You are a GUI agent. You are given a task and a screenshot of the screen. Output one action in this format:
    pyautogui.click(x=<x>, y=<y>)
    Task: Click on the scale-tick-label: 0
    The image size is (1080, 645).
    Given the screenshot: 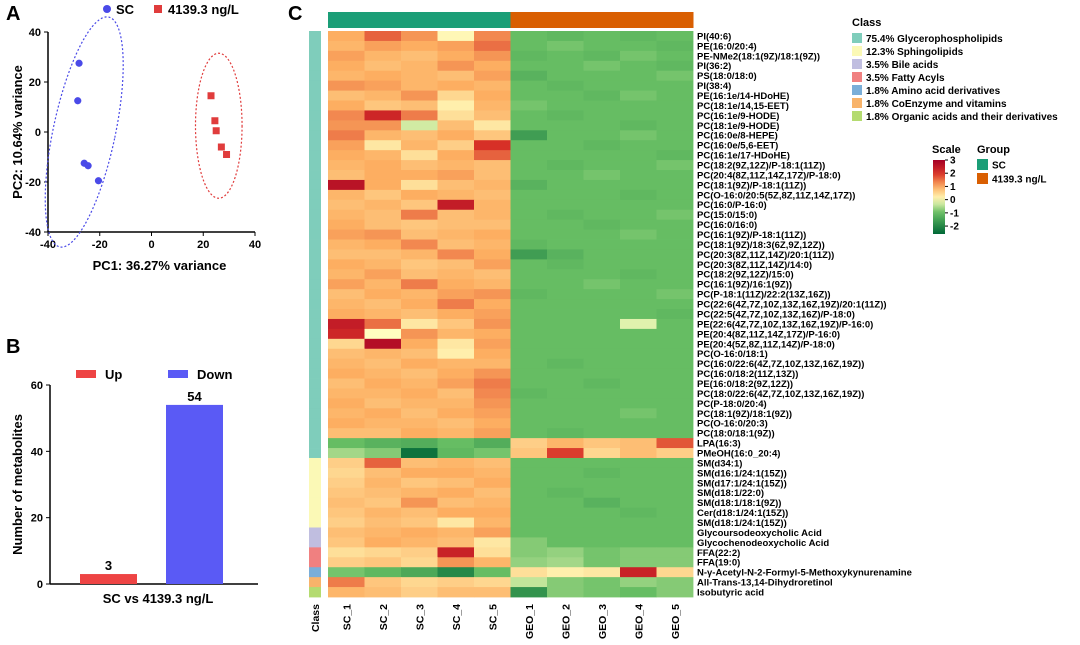 What is the action you would take?
    pyautogui.click(x=953, y=200)
    